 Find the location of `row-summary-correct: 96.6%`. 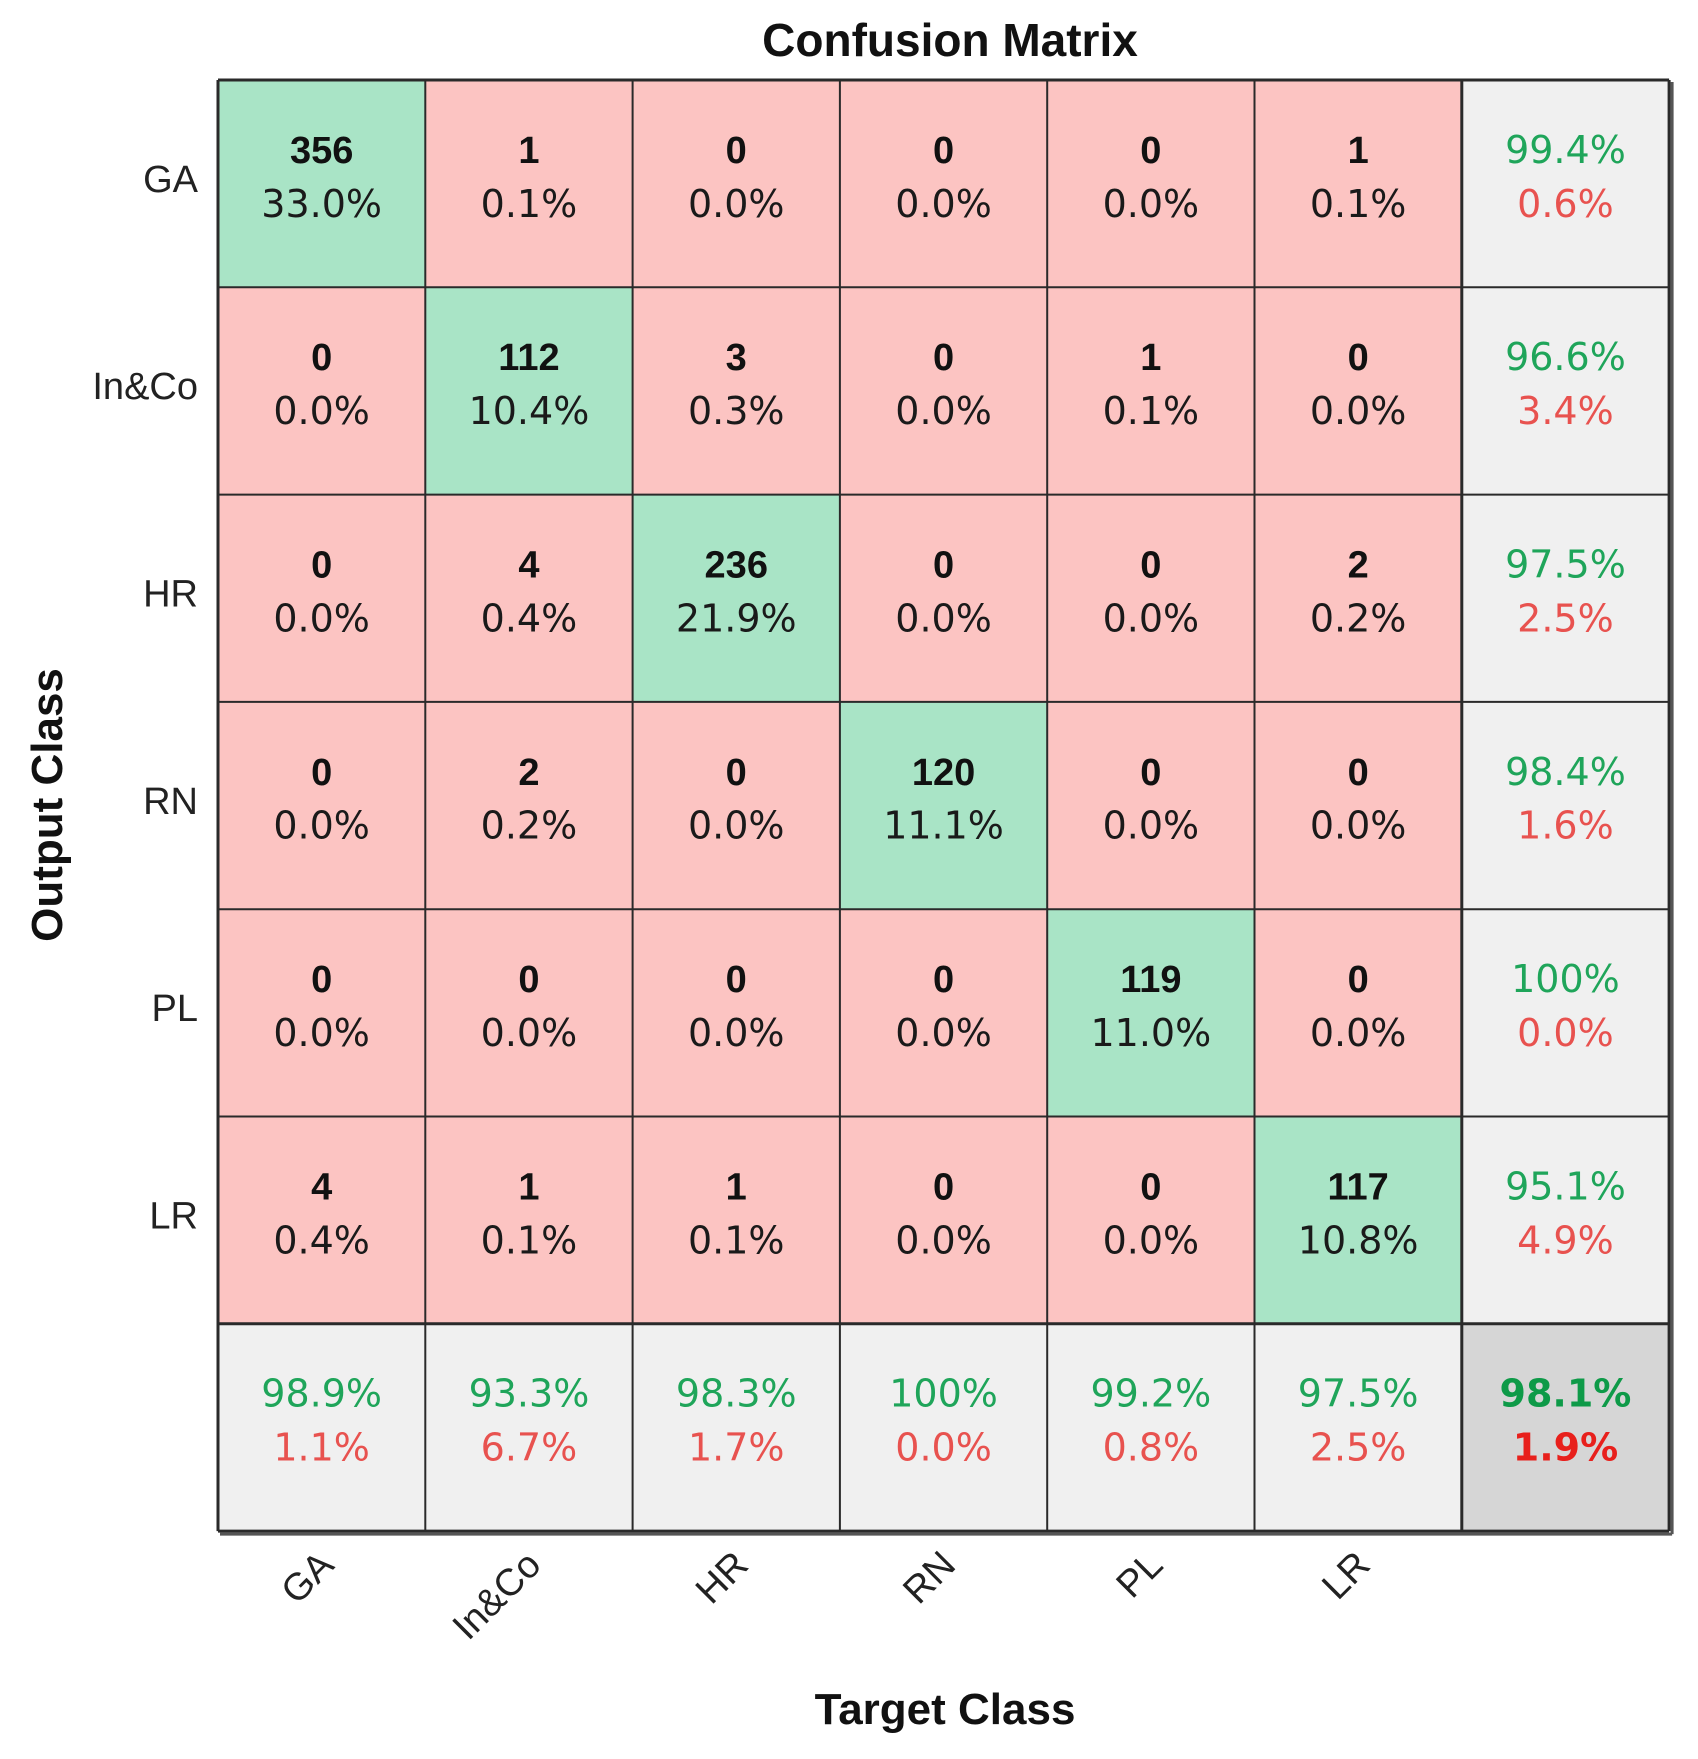

row-summary-correct: 96.6% is located at coordinates (1565, 357).